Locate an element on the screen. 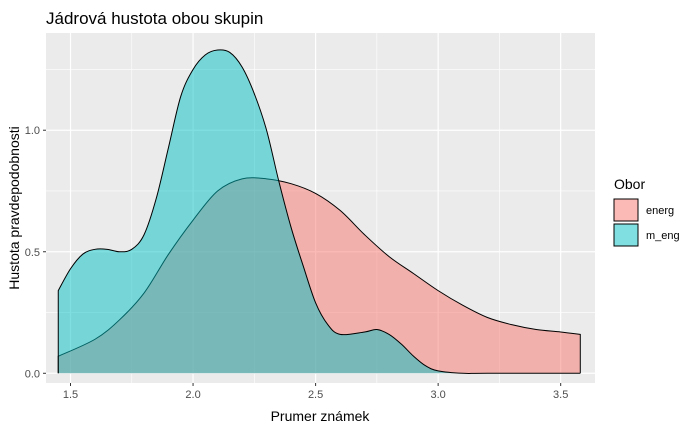 The height and width of the screenshot is (432, 700). legend-key-m_eng is located at coordinates (626, 235).